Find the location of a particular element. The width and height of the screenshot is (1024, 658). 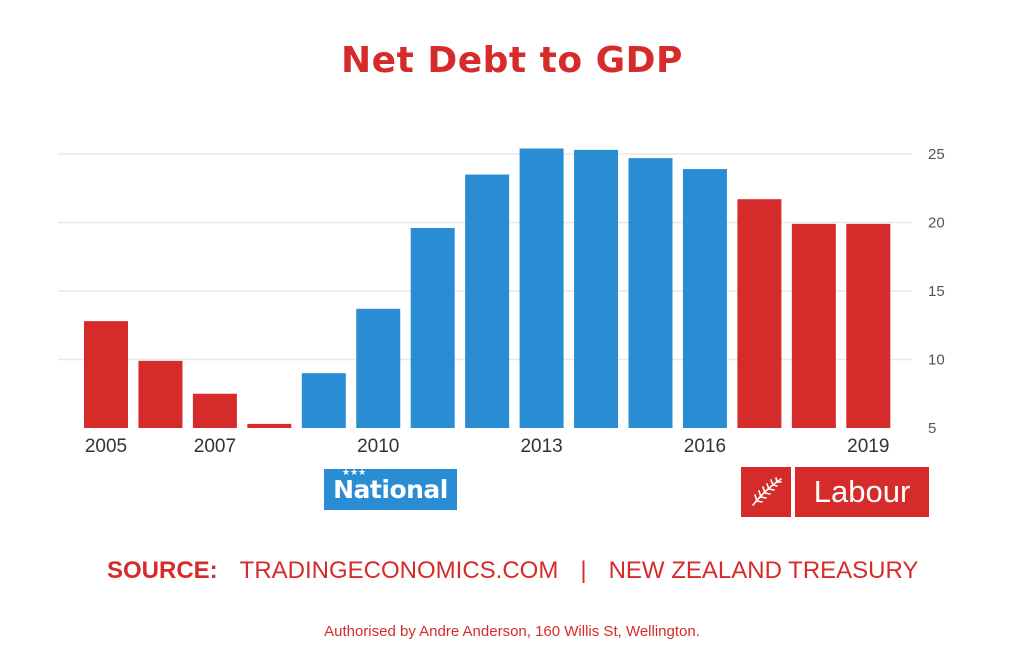

bar-2015 is located at coordinates (650, 293).